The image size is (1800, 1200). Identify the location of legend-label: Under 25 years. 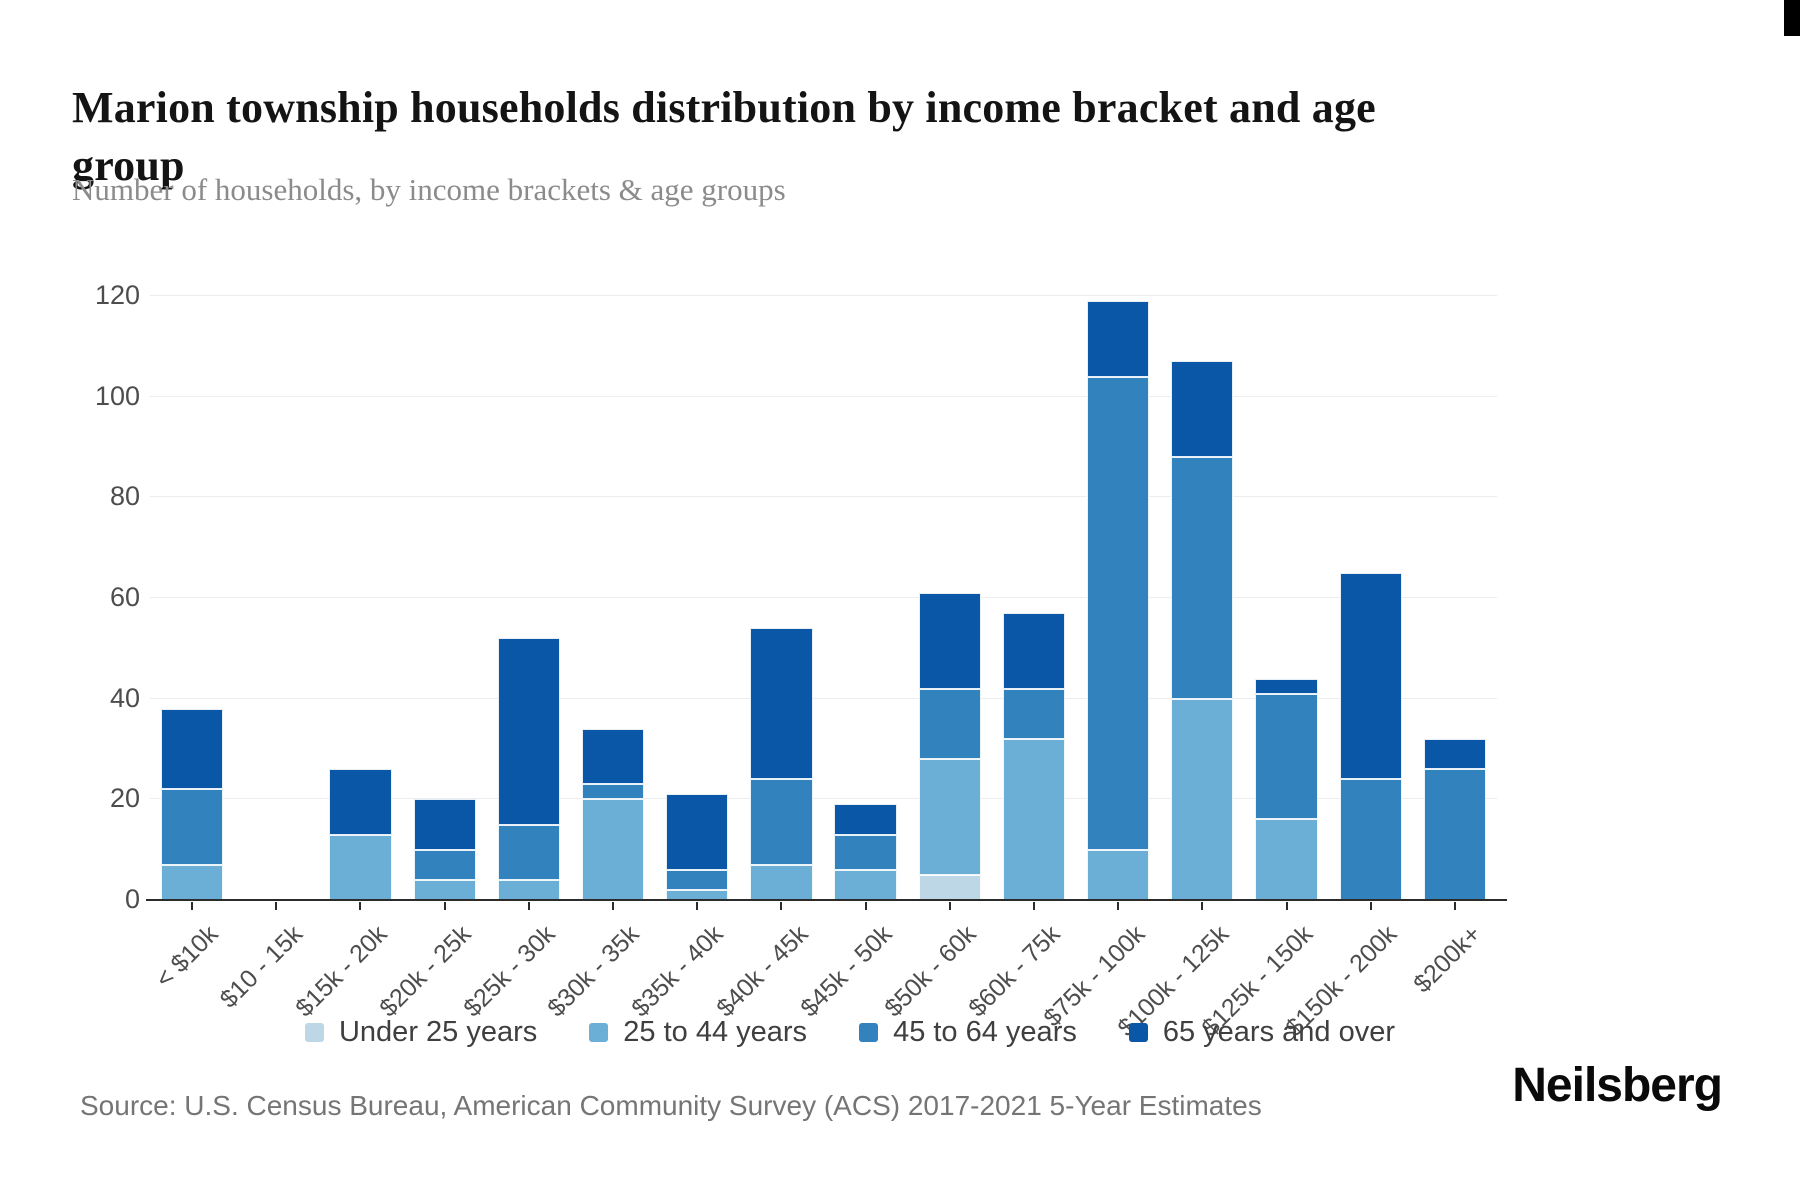
(438, 1032).